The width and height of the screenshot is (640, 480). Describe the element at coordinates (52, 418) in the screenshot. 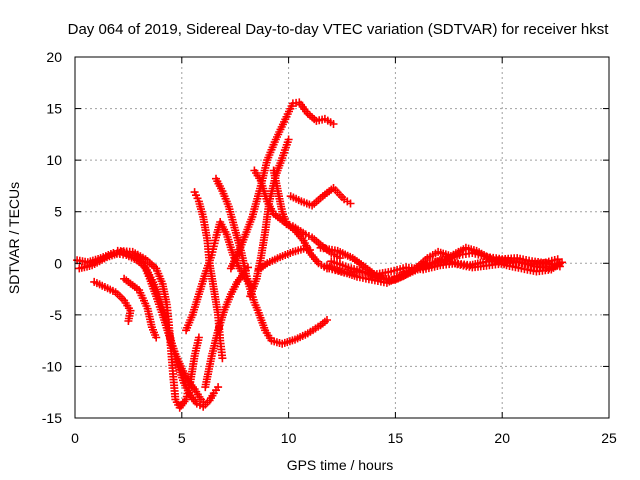

I see `y-tick-label: -15` at that location.